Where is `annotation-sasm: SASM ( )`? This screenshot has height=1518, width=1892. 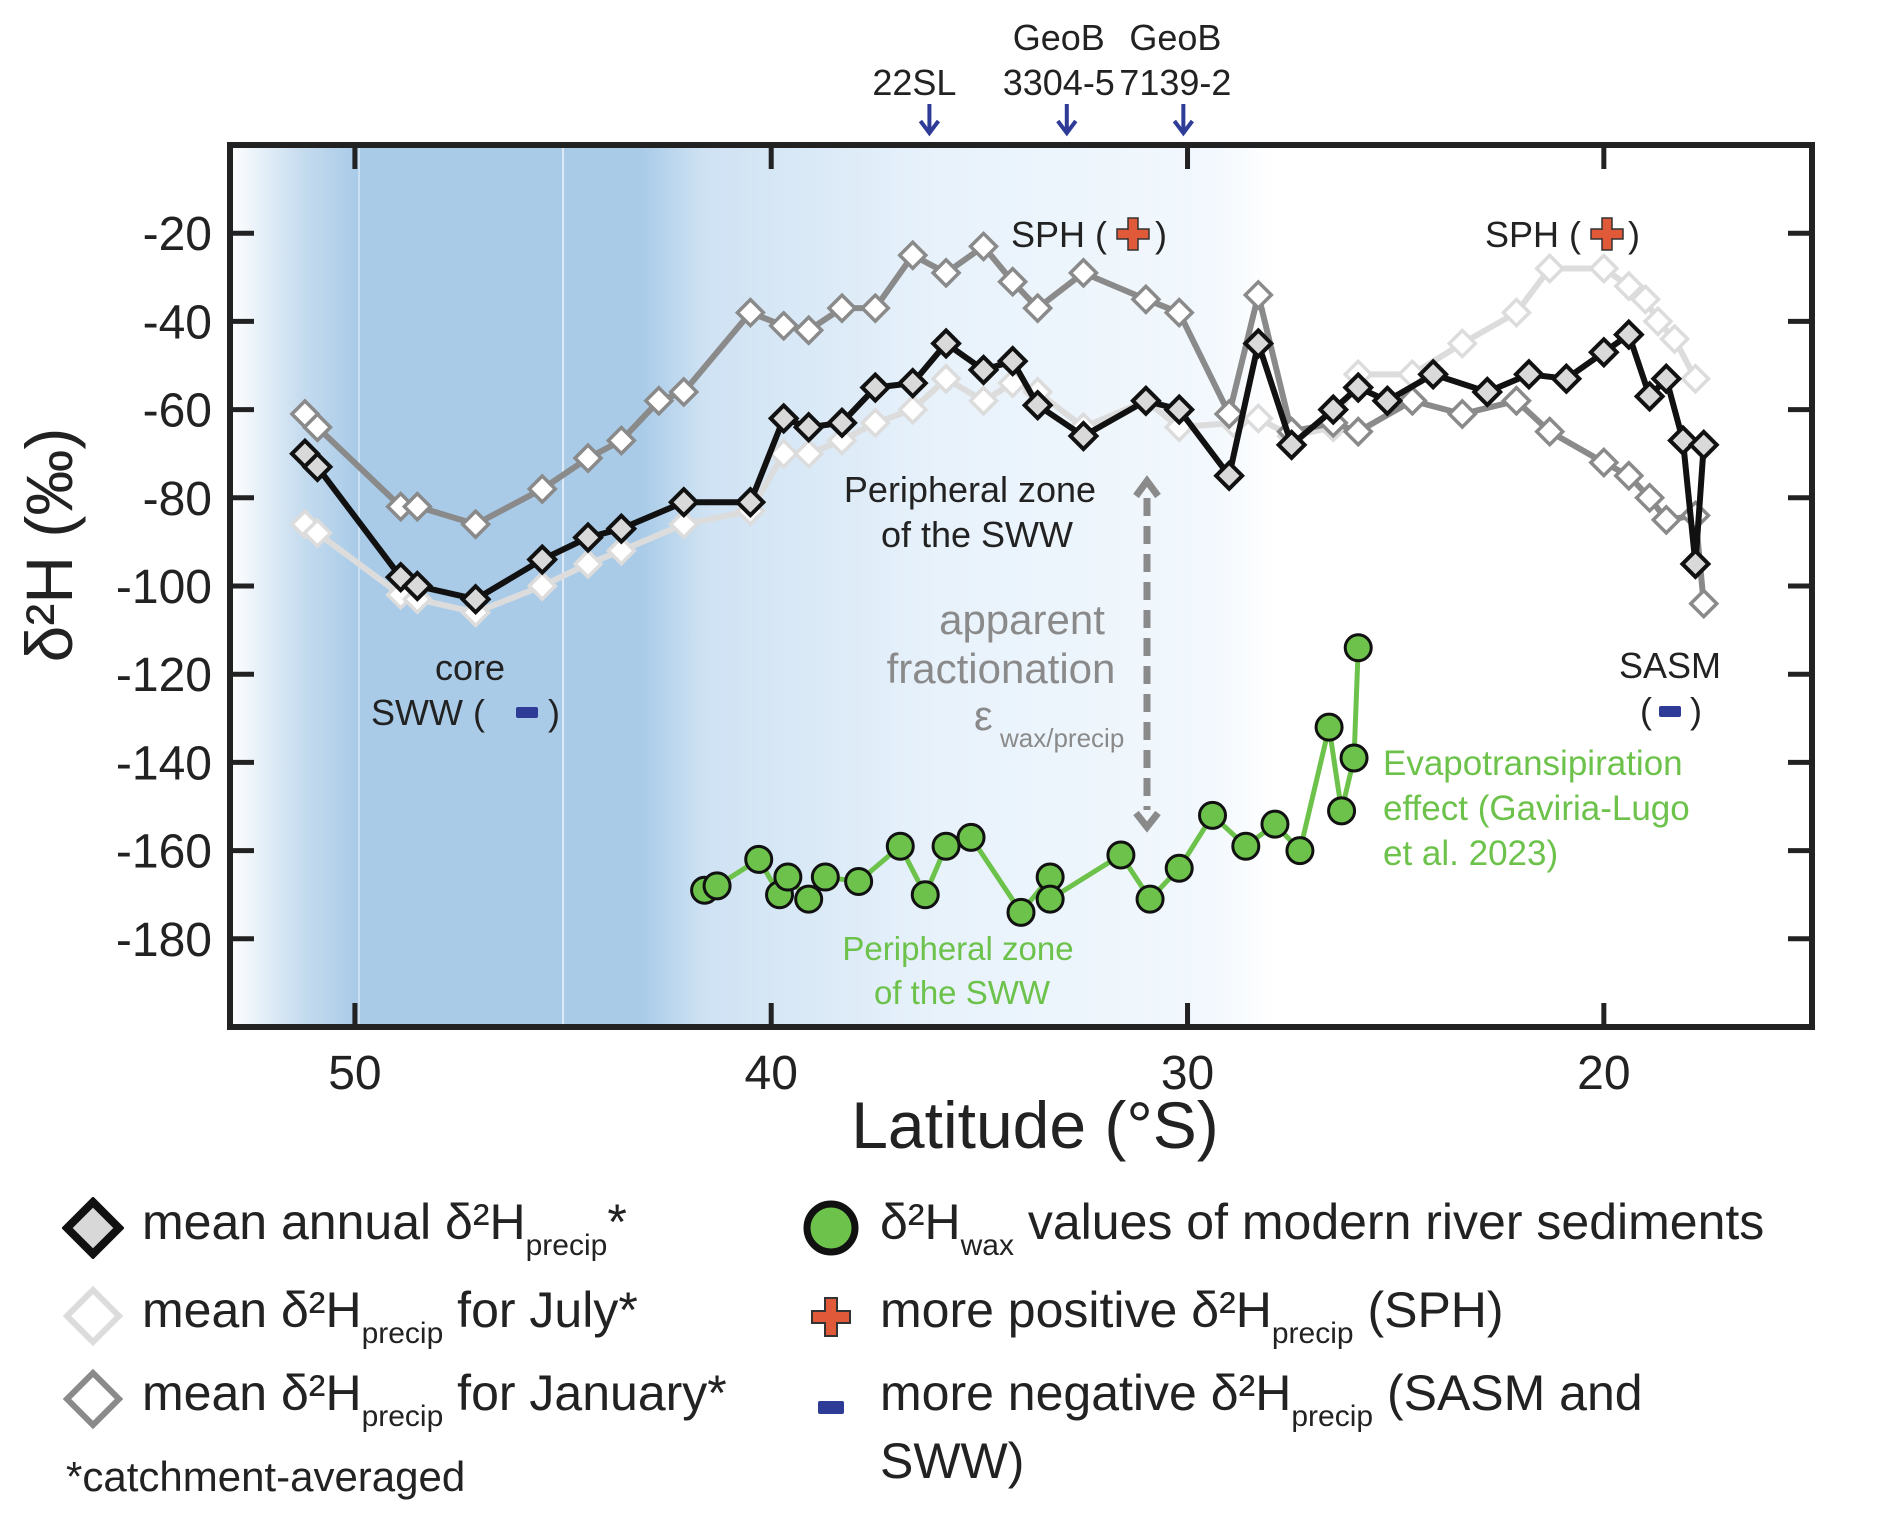 annotation-sasm: SASM ( ) is located at coordinates (1670, 688).